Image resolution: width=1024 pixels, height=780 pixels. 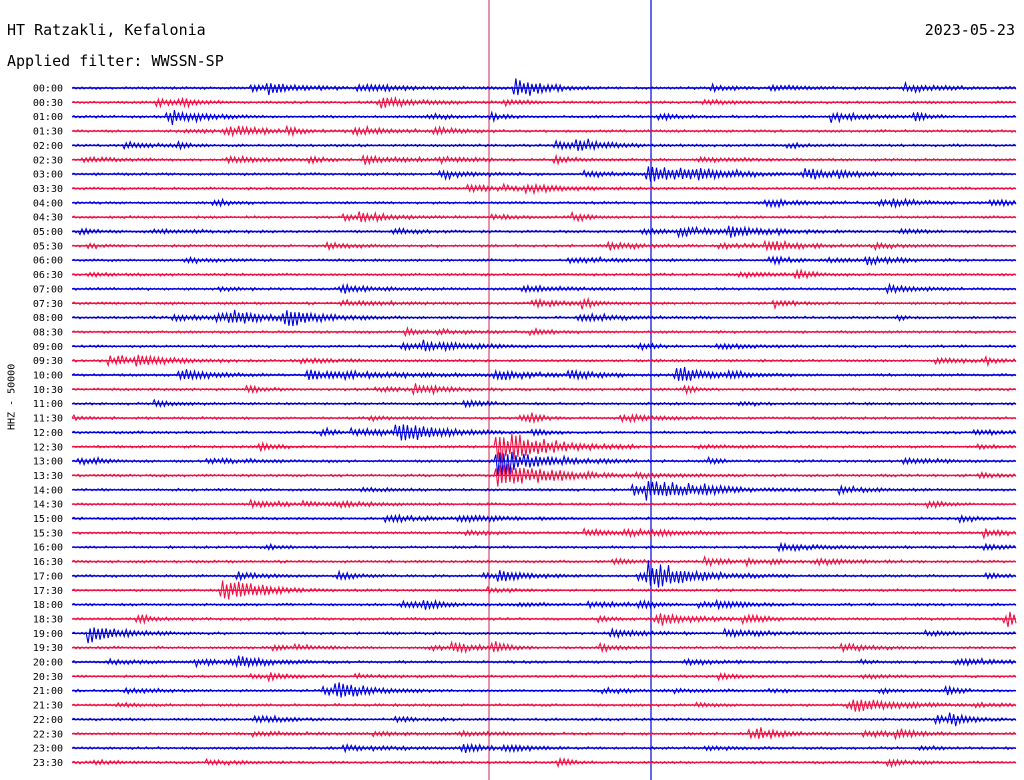 What do you see at coordinates (48, 347) in the screenshot?
I see `row-time-label: 09:00` at bounding box center [48, 347].